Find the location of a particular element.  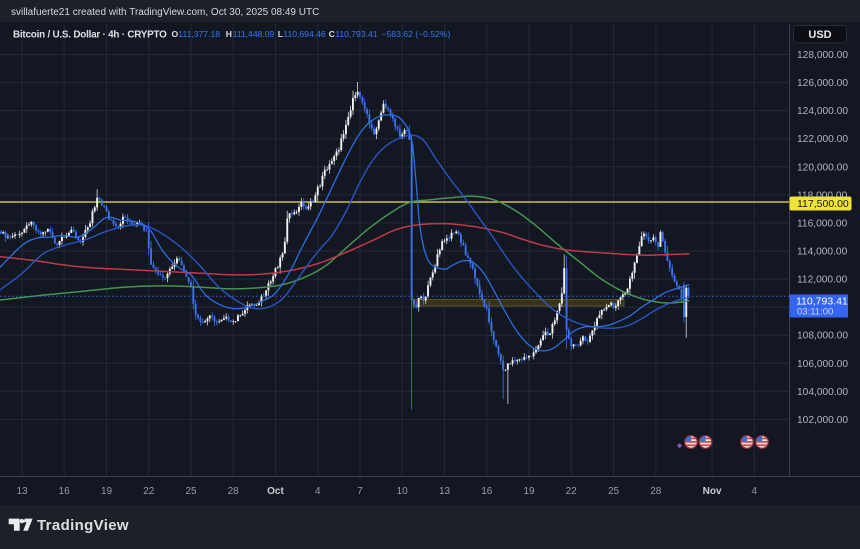

svg-text: 120,000.00 is located at coordinates (822, 167).